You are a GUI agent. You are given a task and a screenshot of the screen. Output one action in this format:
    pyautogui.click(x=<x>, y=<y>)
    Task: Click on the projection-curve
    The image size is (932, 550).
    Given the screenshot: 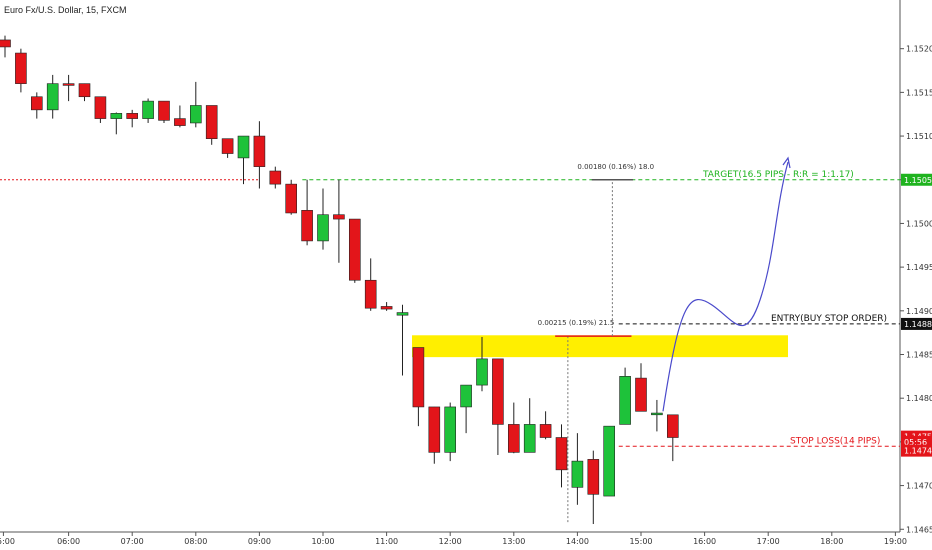 What is the action you would take?
    pyautogui.click(x=725, y=286)
    